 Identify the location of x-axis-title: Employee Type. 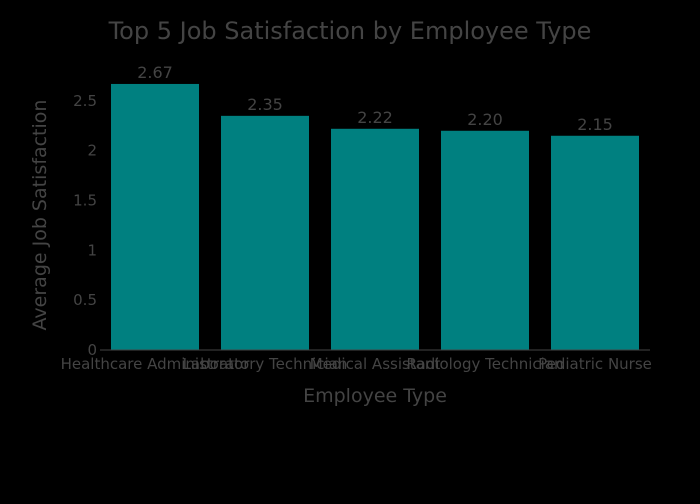
(375, 396).